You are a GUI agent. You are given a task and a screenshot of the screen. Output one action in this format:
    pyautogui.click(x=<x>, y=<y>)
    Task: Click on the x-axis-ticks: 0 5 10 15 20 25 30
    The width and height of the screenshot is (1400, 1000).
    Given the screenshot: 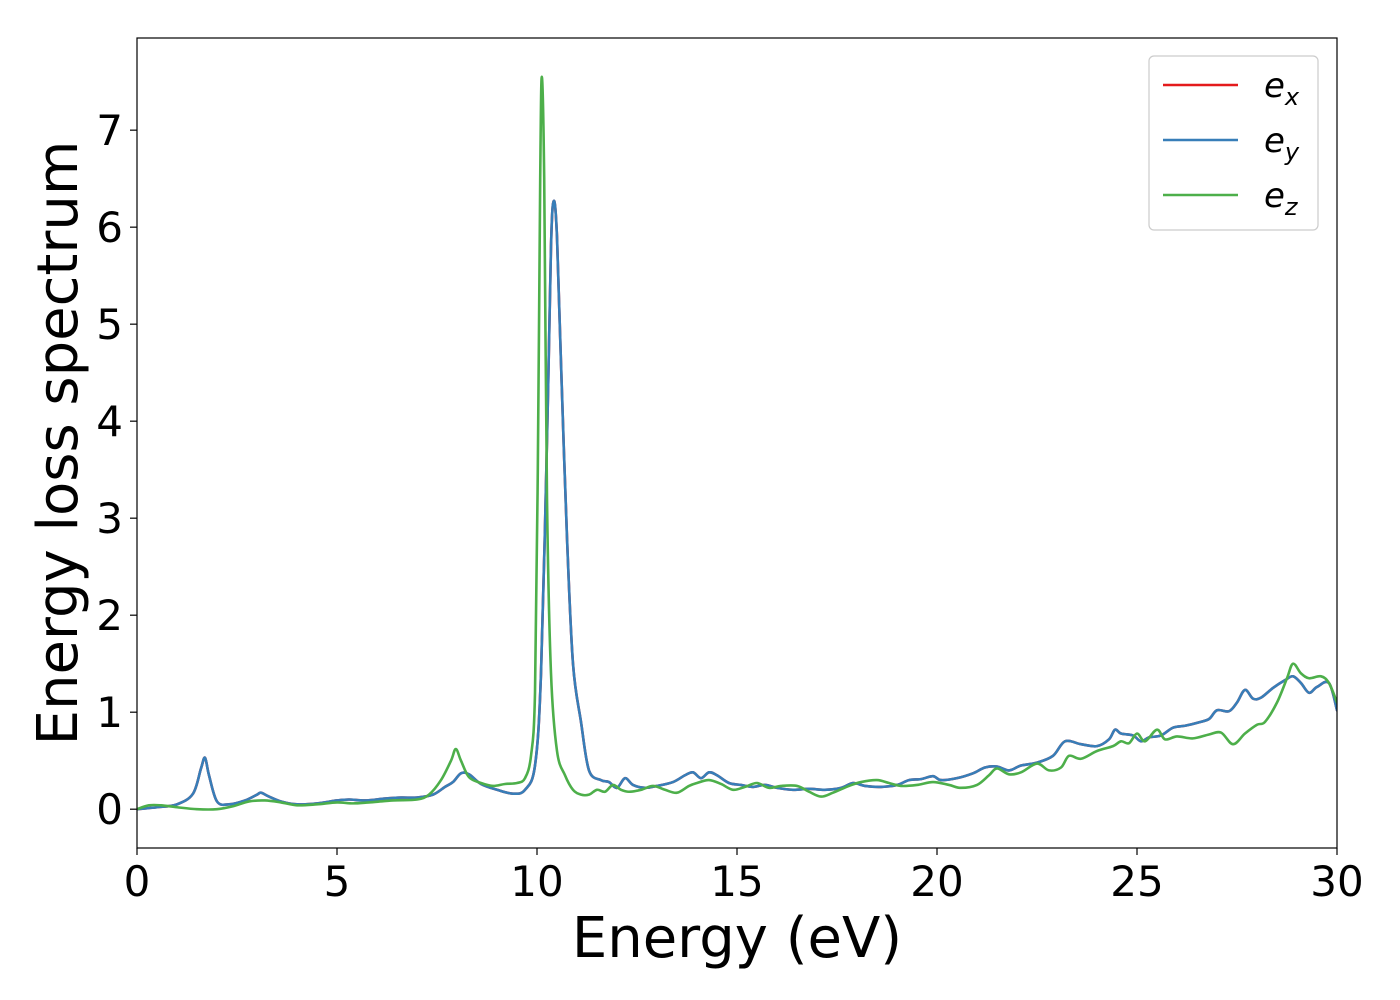 What is the action you would take?
    pyautogui.click(x=744, y=877)
    